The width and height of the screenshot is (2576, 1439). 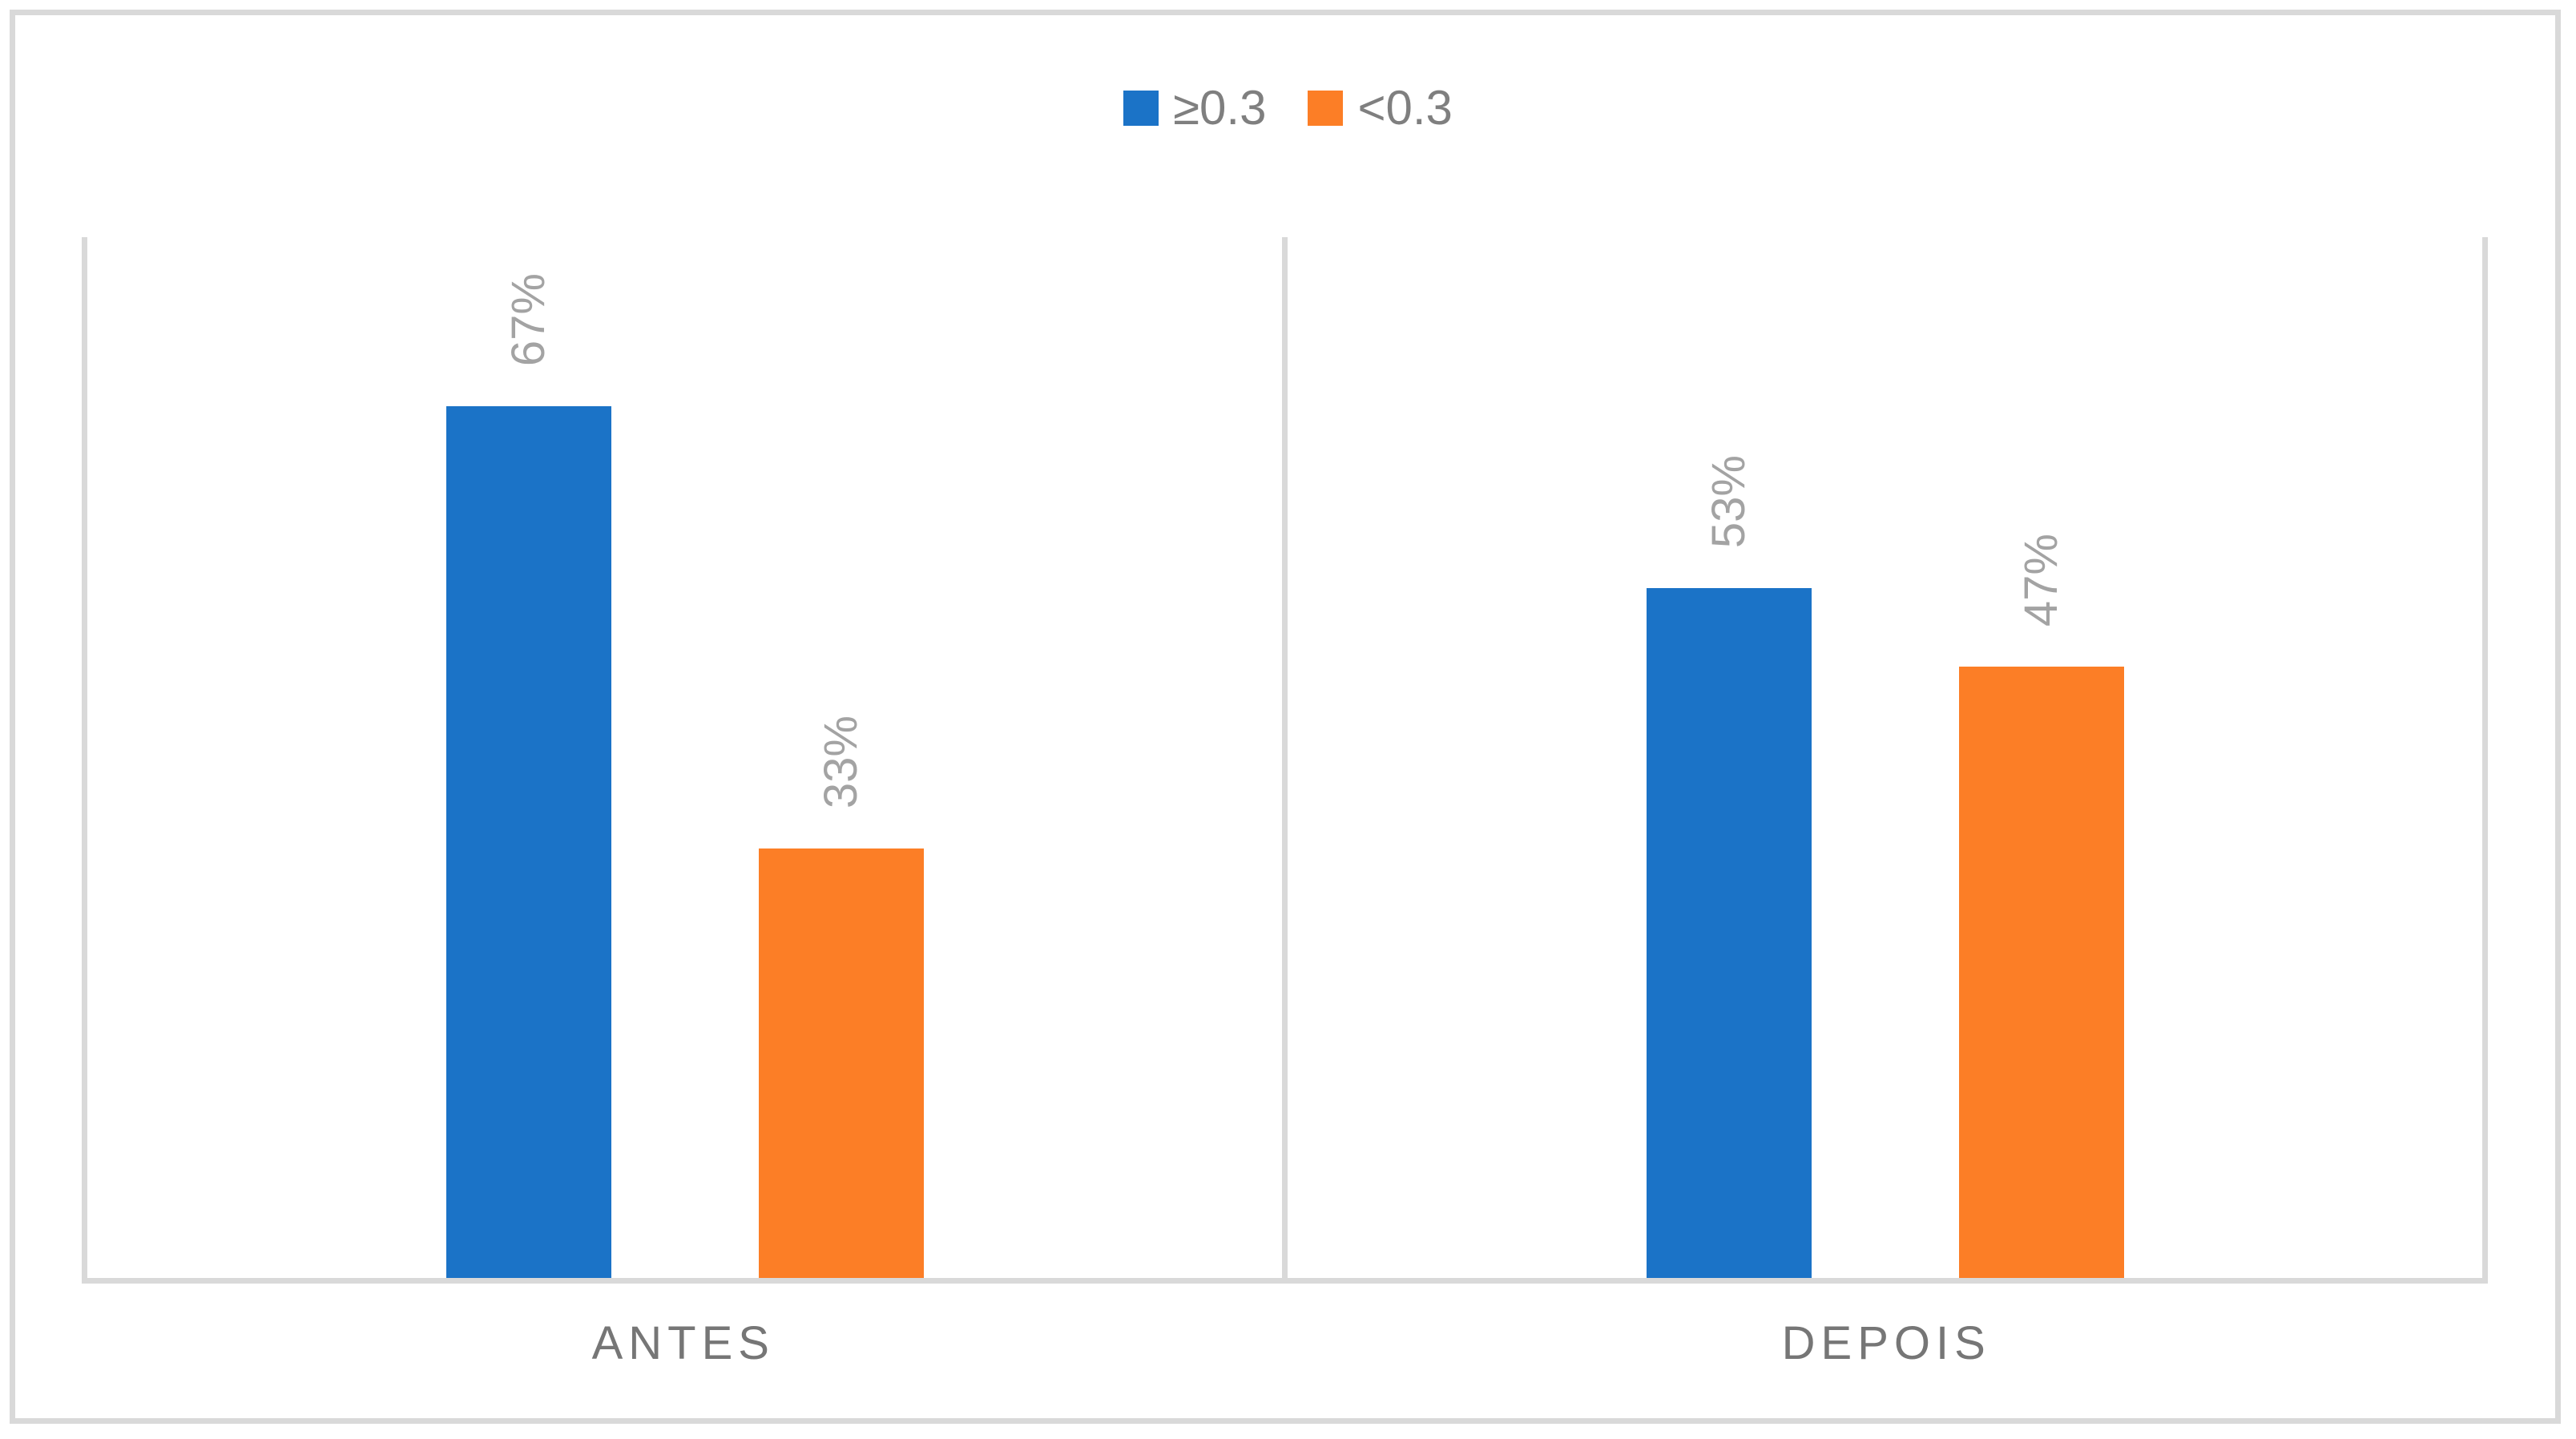 What do you see at coordinates (2040, 580) in the screenshot?
I see `data-label-depois-lt03: 47%` at bounding box center [2040, 580].